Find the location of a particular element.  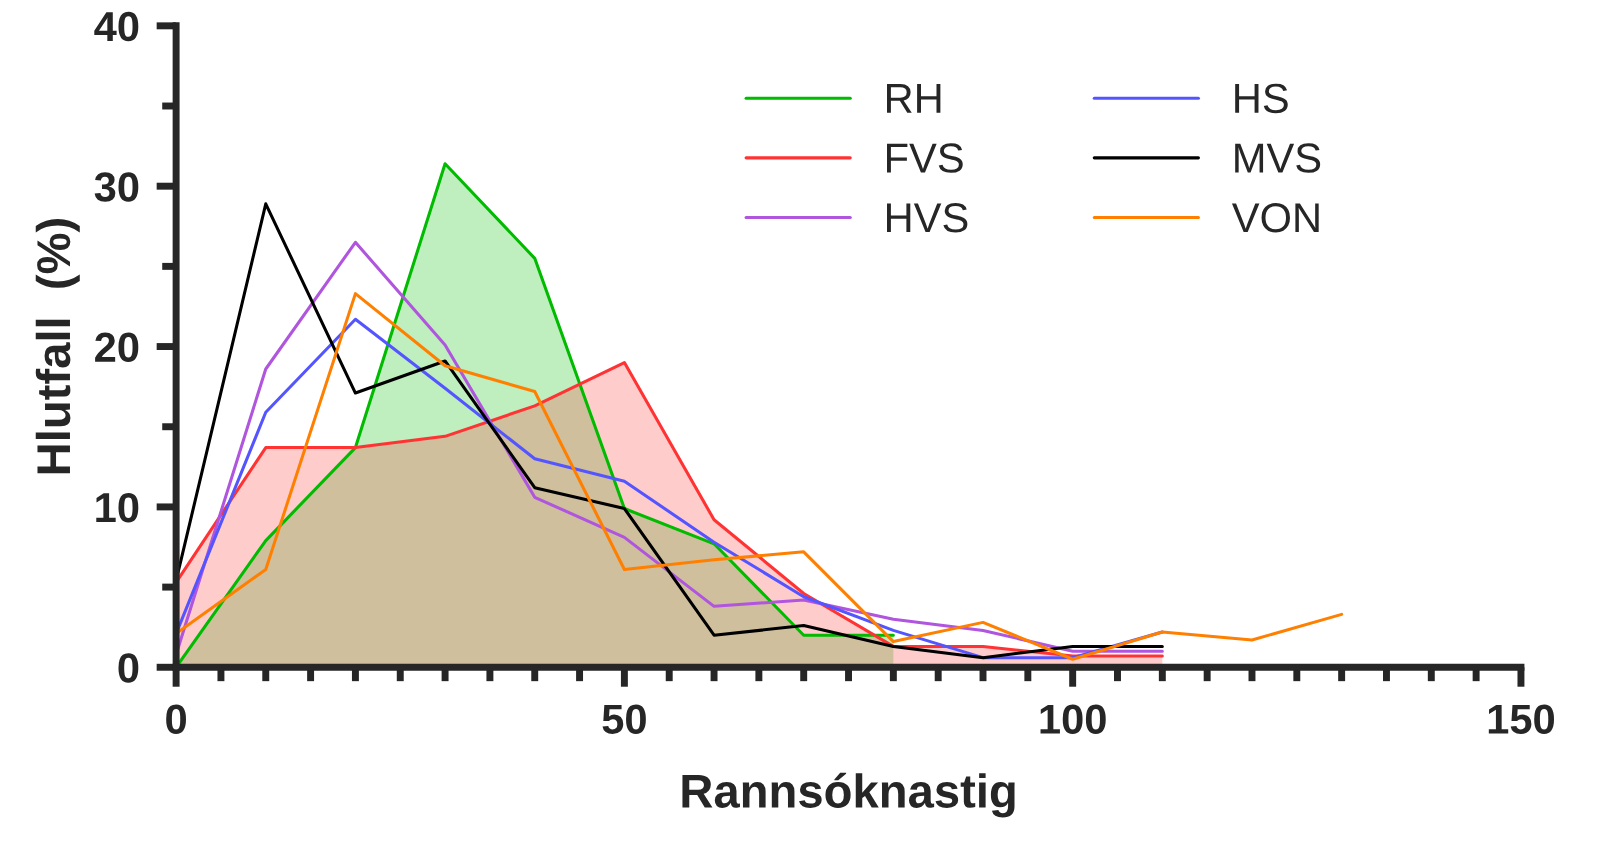

x-tick-label: 0 is located at coordinates (176, 719).